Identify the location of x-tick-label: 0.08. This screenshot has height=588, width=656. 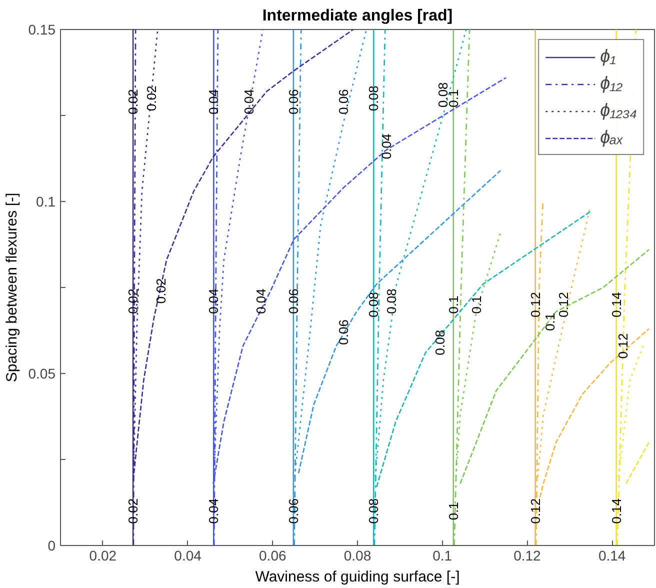
(358, 556).